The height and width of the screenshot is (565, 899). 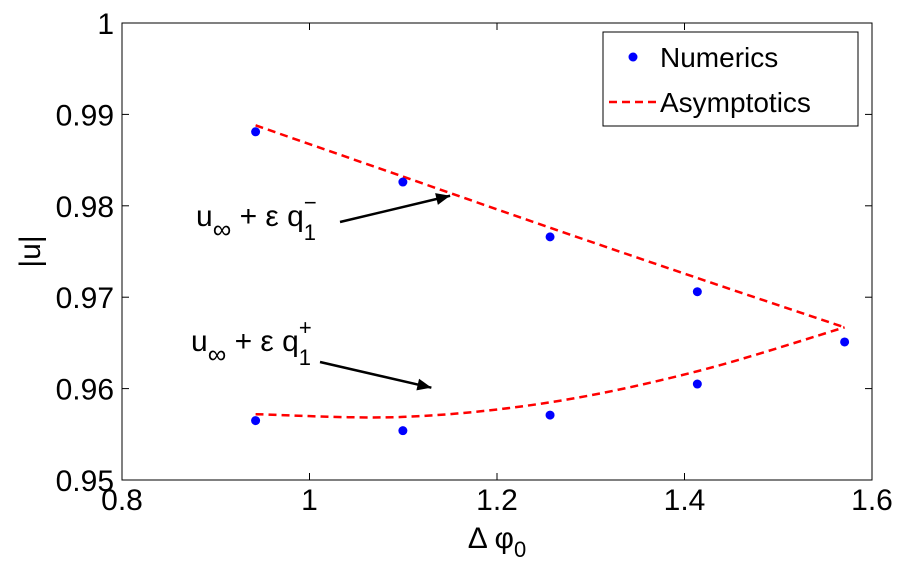 I want to click on annotation-plus: u∞ + ε q+ 1, so click(x=251, y=342).